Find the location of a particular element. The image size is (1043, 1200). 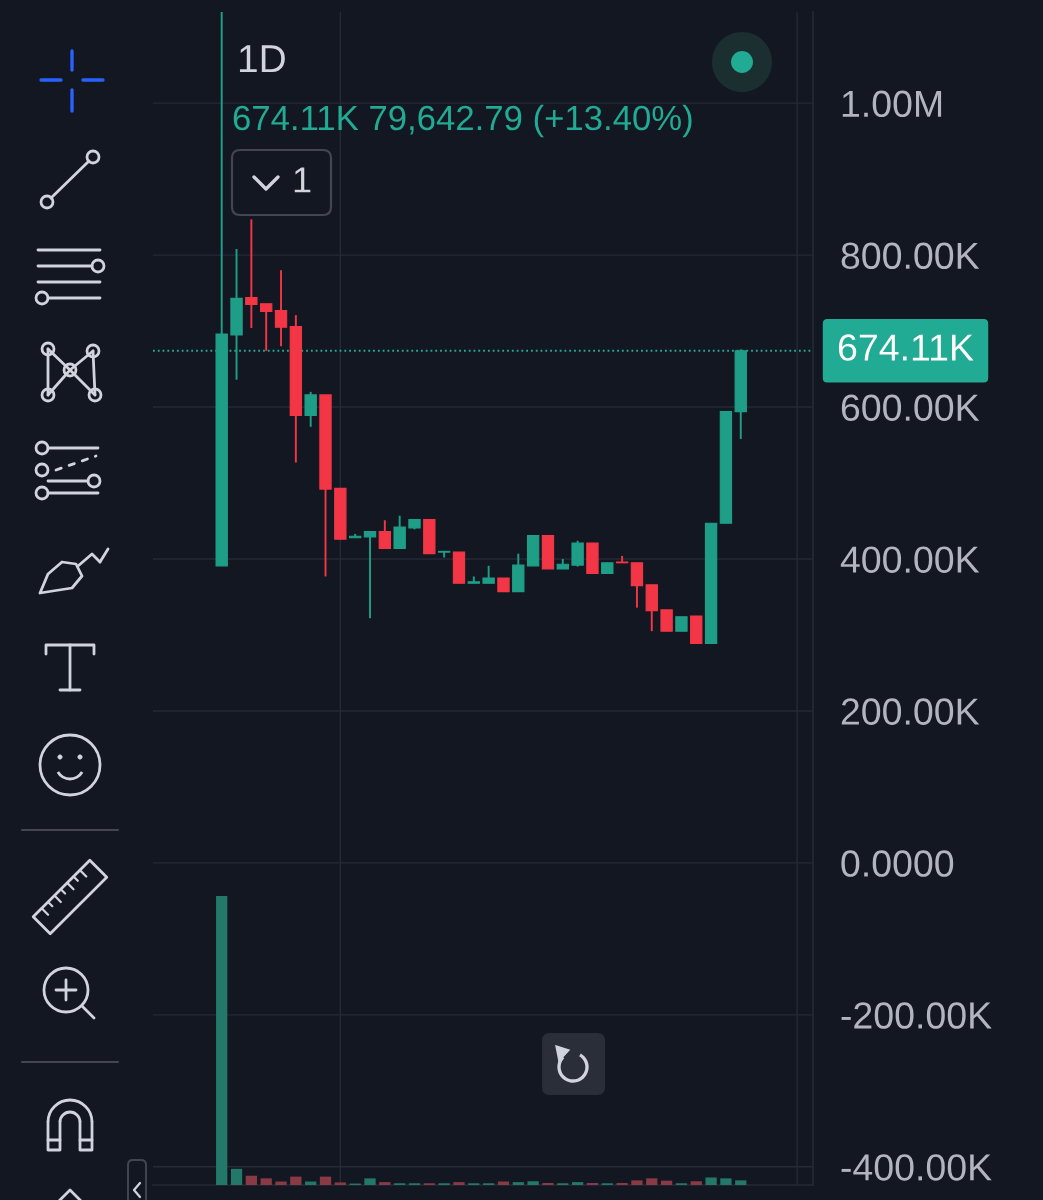

y-tick-label: 1.00M is located at coordinates (892, 104).